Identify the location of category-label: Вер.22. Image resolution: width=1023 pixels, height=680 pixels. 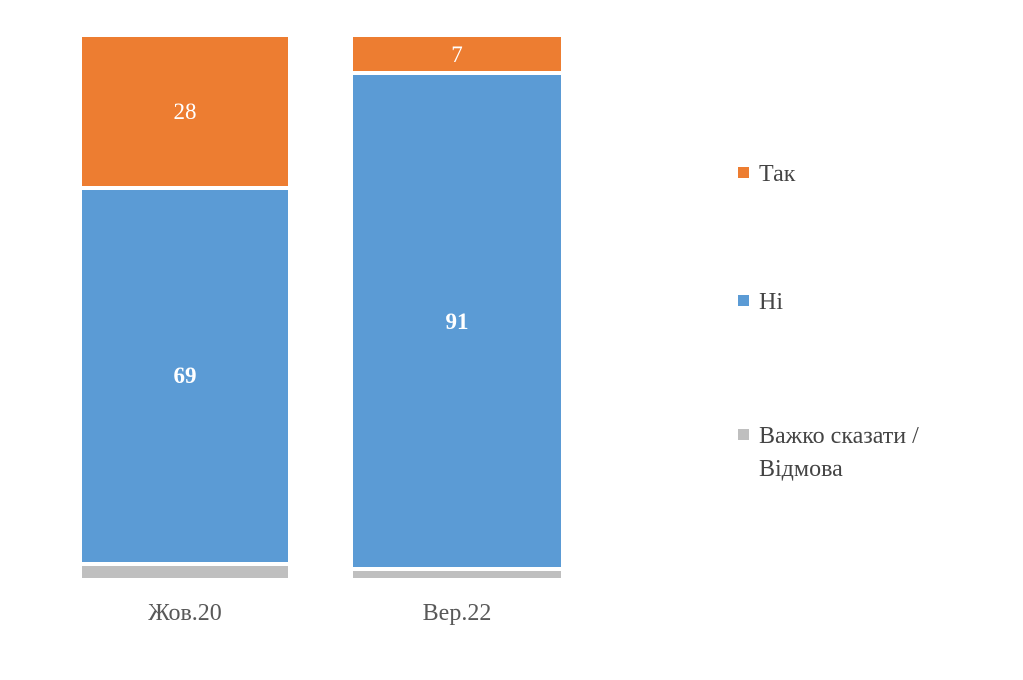
(457, 613).